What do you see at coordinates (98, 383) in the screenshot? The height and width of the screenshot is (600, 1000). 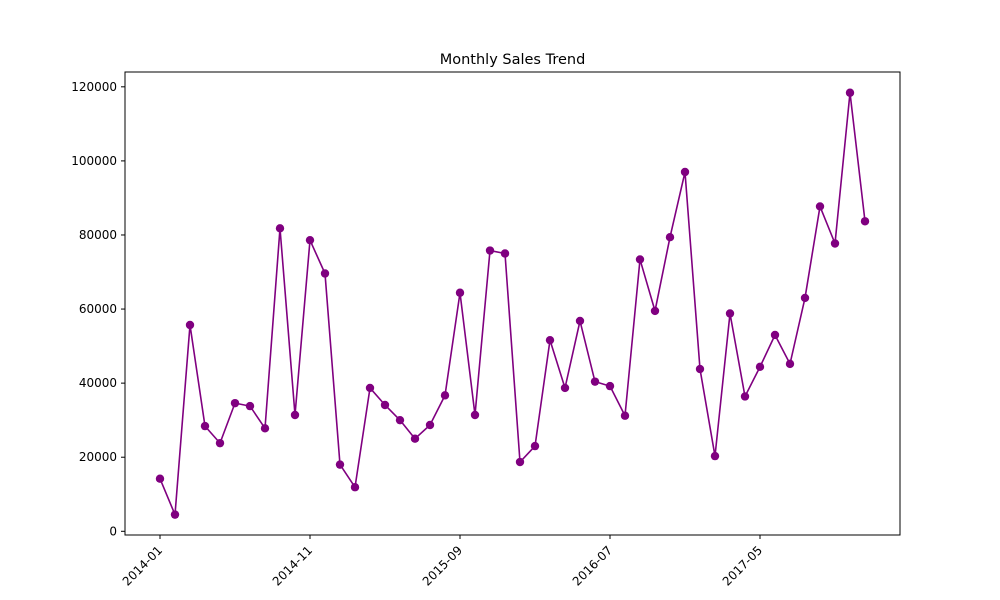 I see `y-tick-label: 40000` at bounding box center [98, 383].